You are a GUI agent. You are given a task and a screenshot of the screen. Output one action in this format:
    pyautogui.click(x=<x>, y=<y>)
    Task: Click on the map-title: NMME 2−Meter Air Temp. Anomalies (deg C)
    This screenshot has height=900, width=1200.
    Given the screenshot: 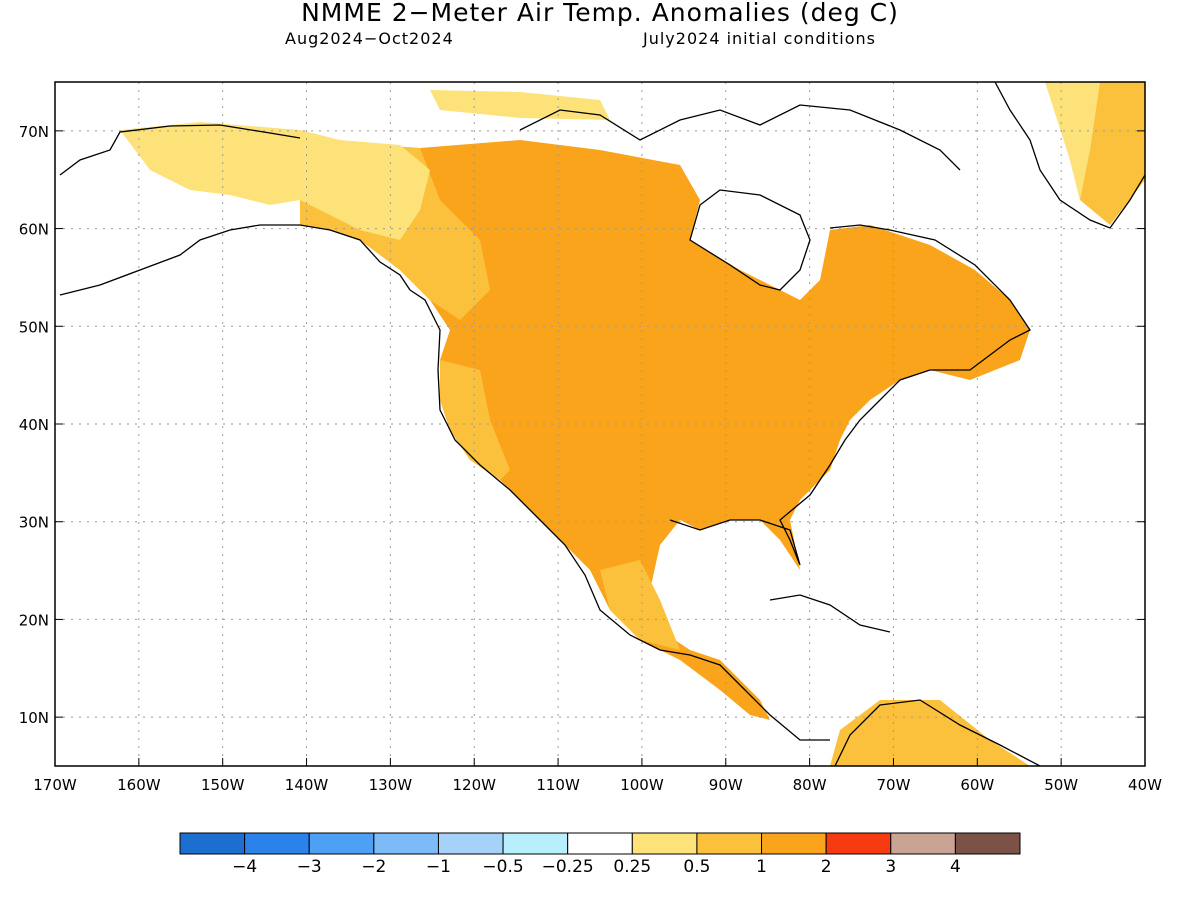 What is the action you would take?
    pyautogui.click(x=600, y=13)
    